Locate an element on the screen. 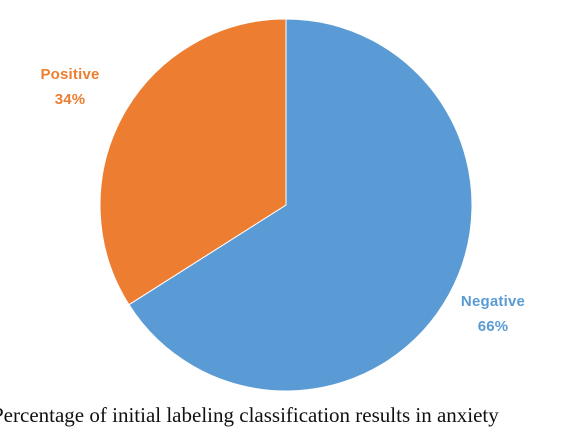 Image resolution: width=580 pixels, height=432 pixels. slice-label-negative-name: Negative is located at coordinates (493, 301).